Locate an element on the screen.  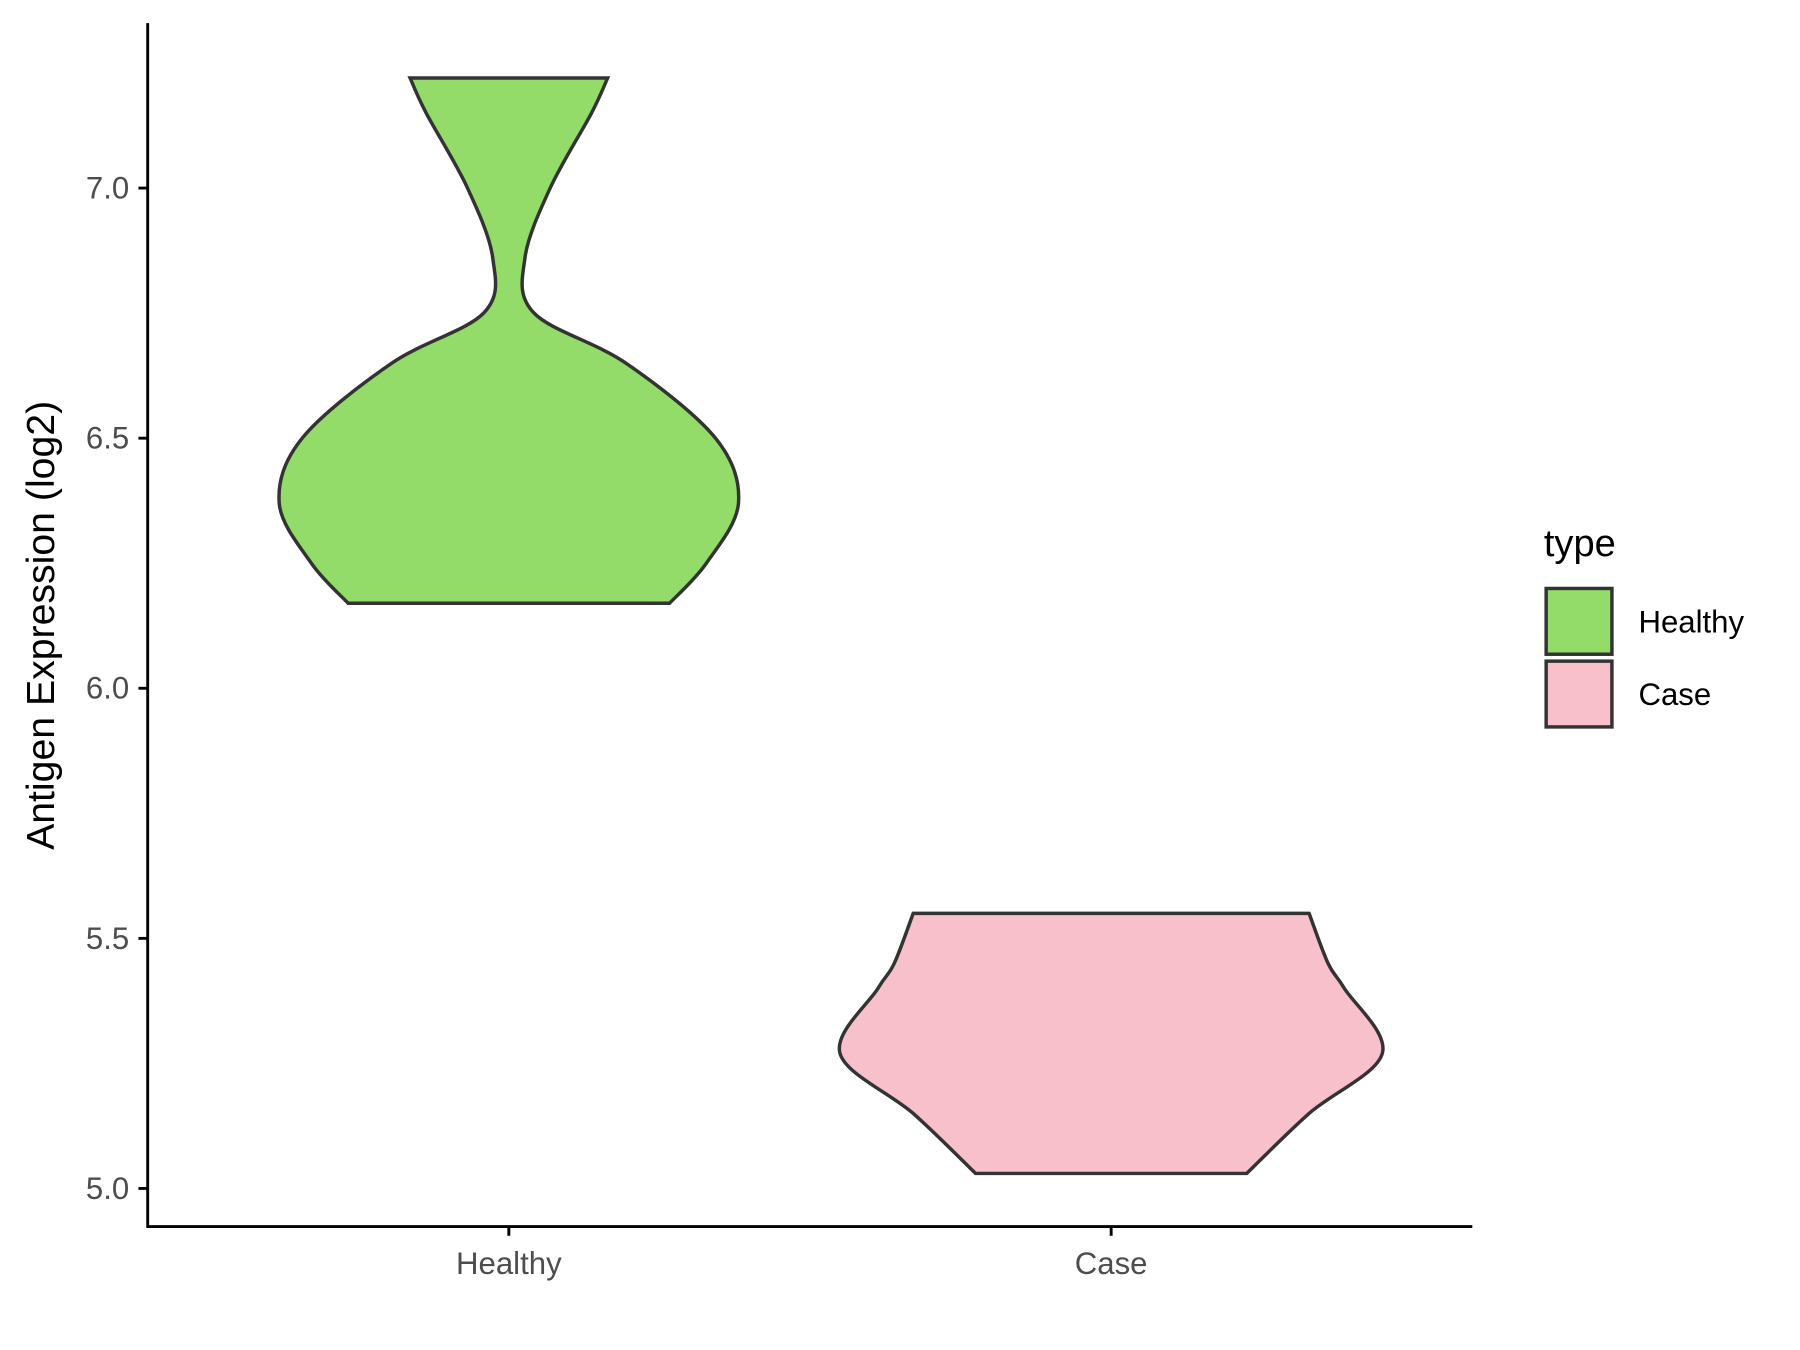
y-tick-label: 6.0 is located at coordinates (107, 688).